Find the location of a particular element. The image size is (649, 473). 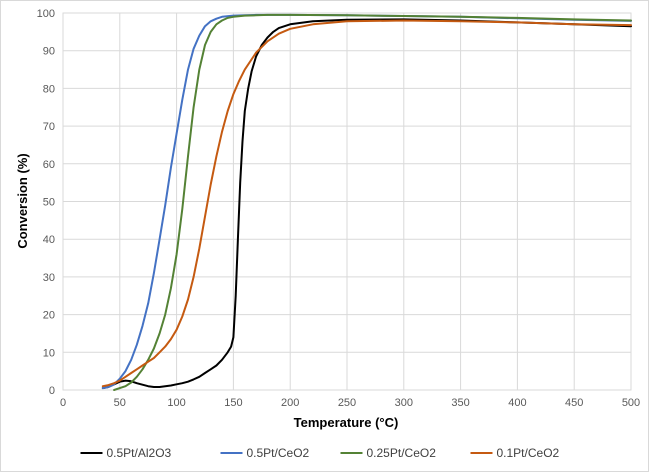

x-tick-label: 50 is located at coordinates (120, 403).